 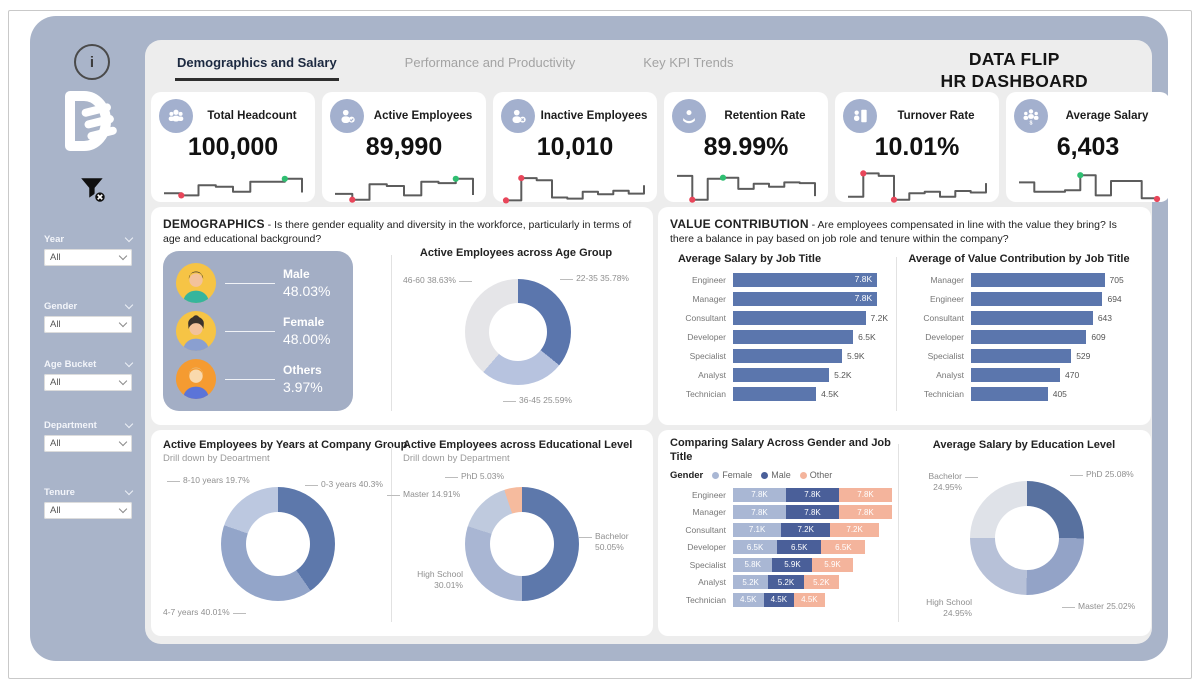 What do you see at coordinates (776, 475) in the screenshot?
I see `legend-item-male: Male` at bounding box center [776, 475].